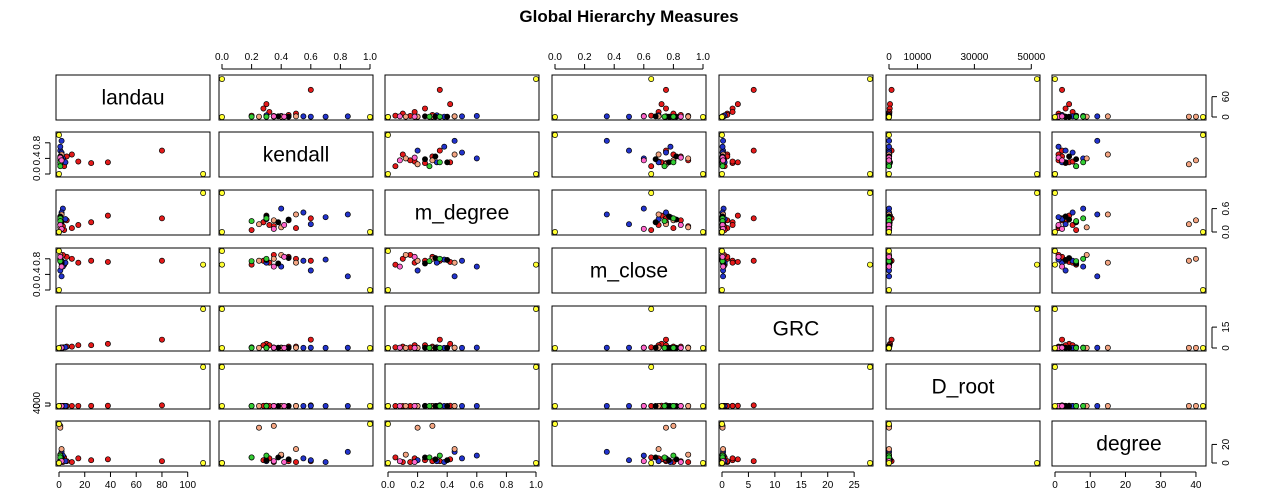 This screenshot has width=1266, height=491. What do you see at coordinates (753, 218) in the screenshot?
I see `point-g0-p0-m_degree-GRC` at bounding box center [753, 218].